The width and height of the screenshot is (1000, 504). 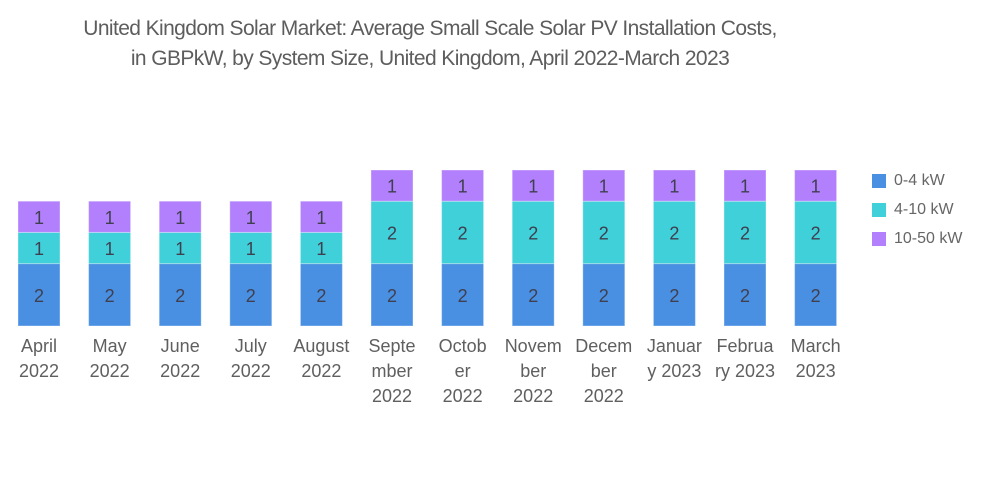 What do you see at coordinates (39, 358) in the screenshot?
I see `x-tick-label: April 2022` at bounding box center [39, 358].